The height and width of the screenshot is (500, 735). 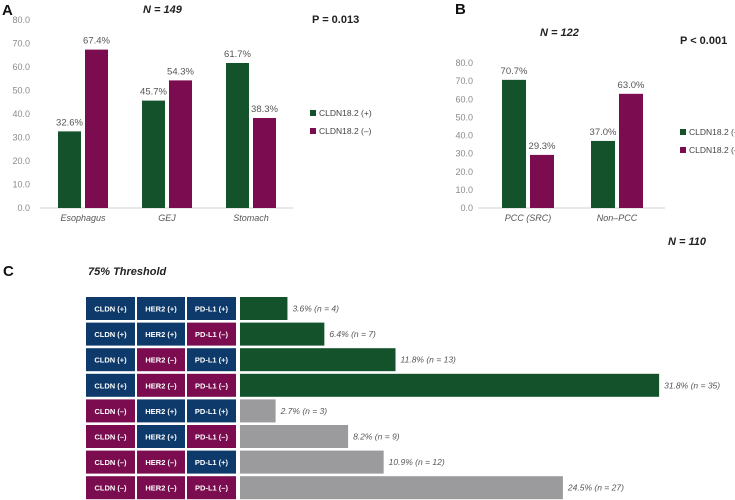 I want to click on bar-pcc-src--neg, so click(x=542, y=181).